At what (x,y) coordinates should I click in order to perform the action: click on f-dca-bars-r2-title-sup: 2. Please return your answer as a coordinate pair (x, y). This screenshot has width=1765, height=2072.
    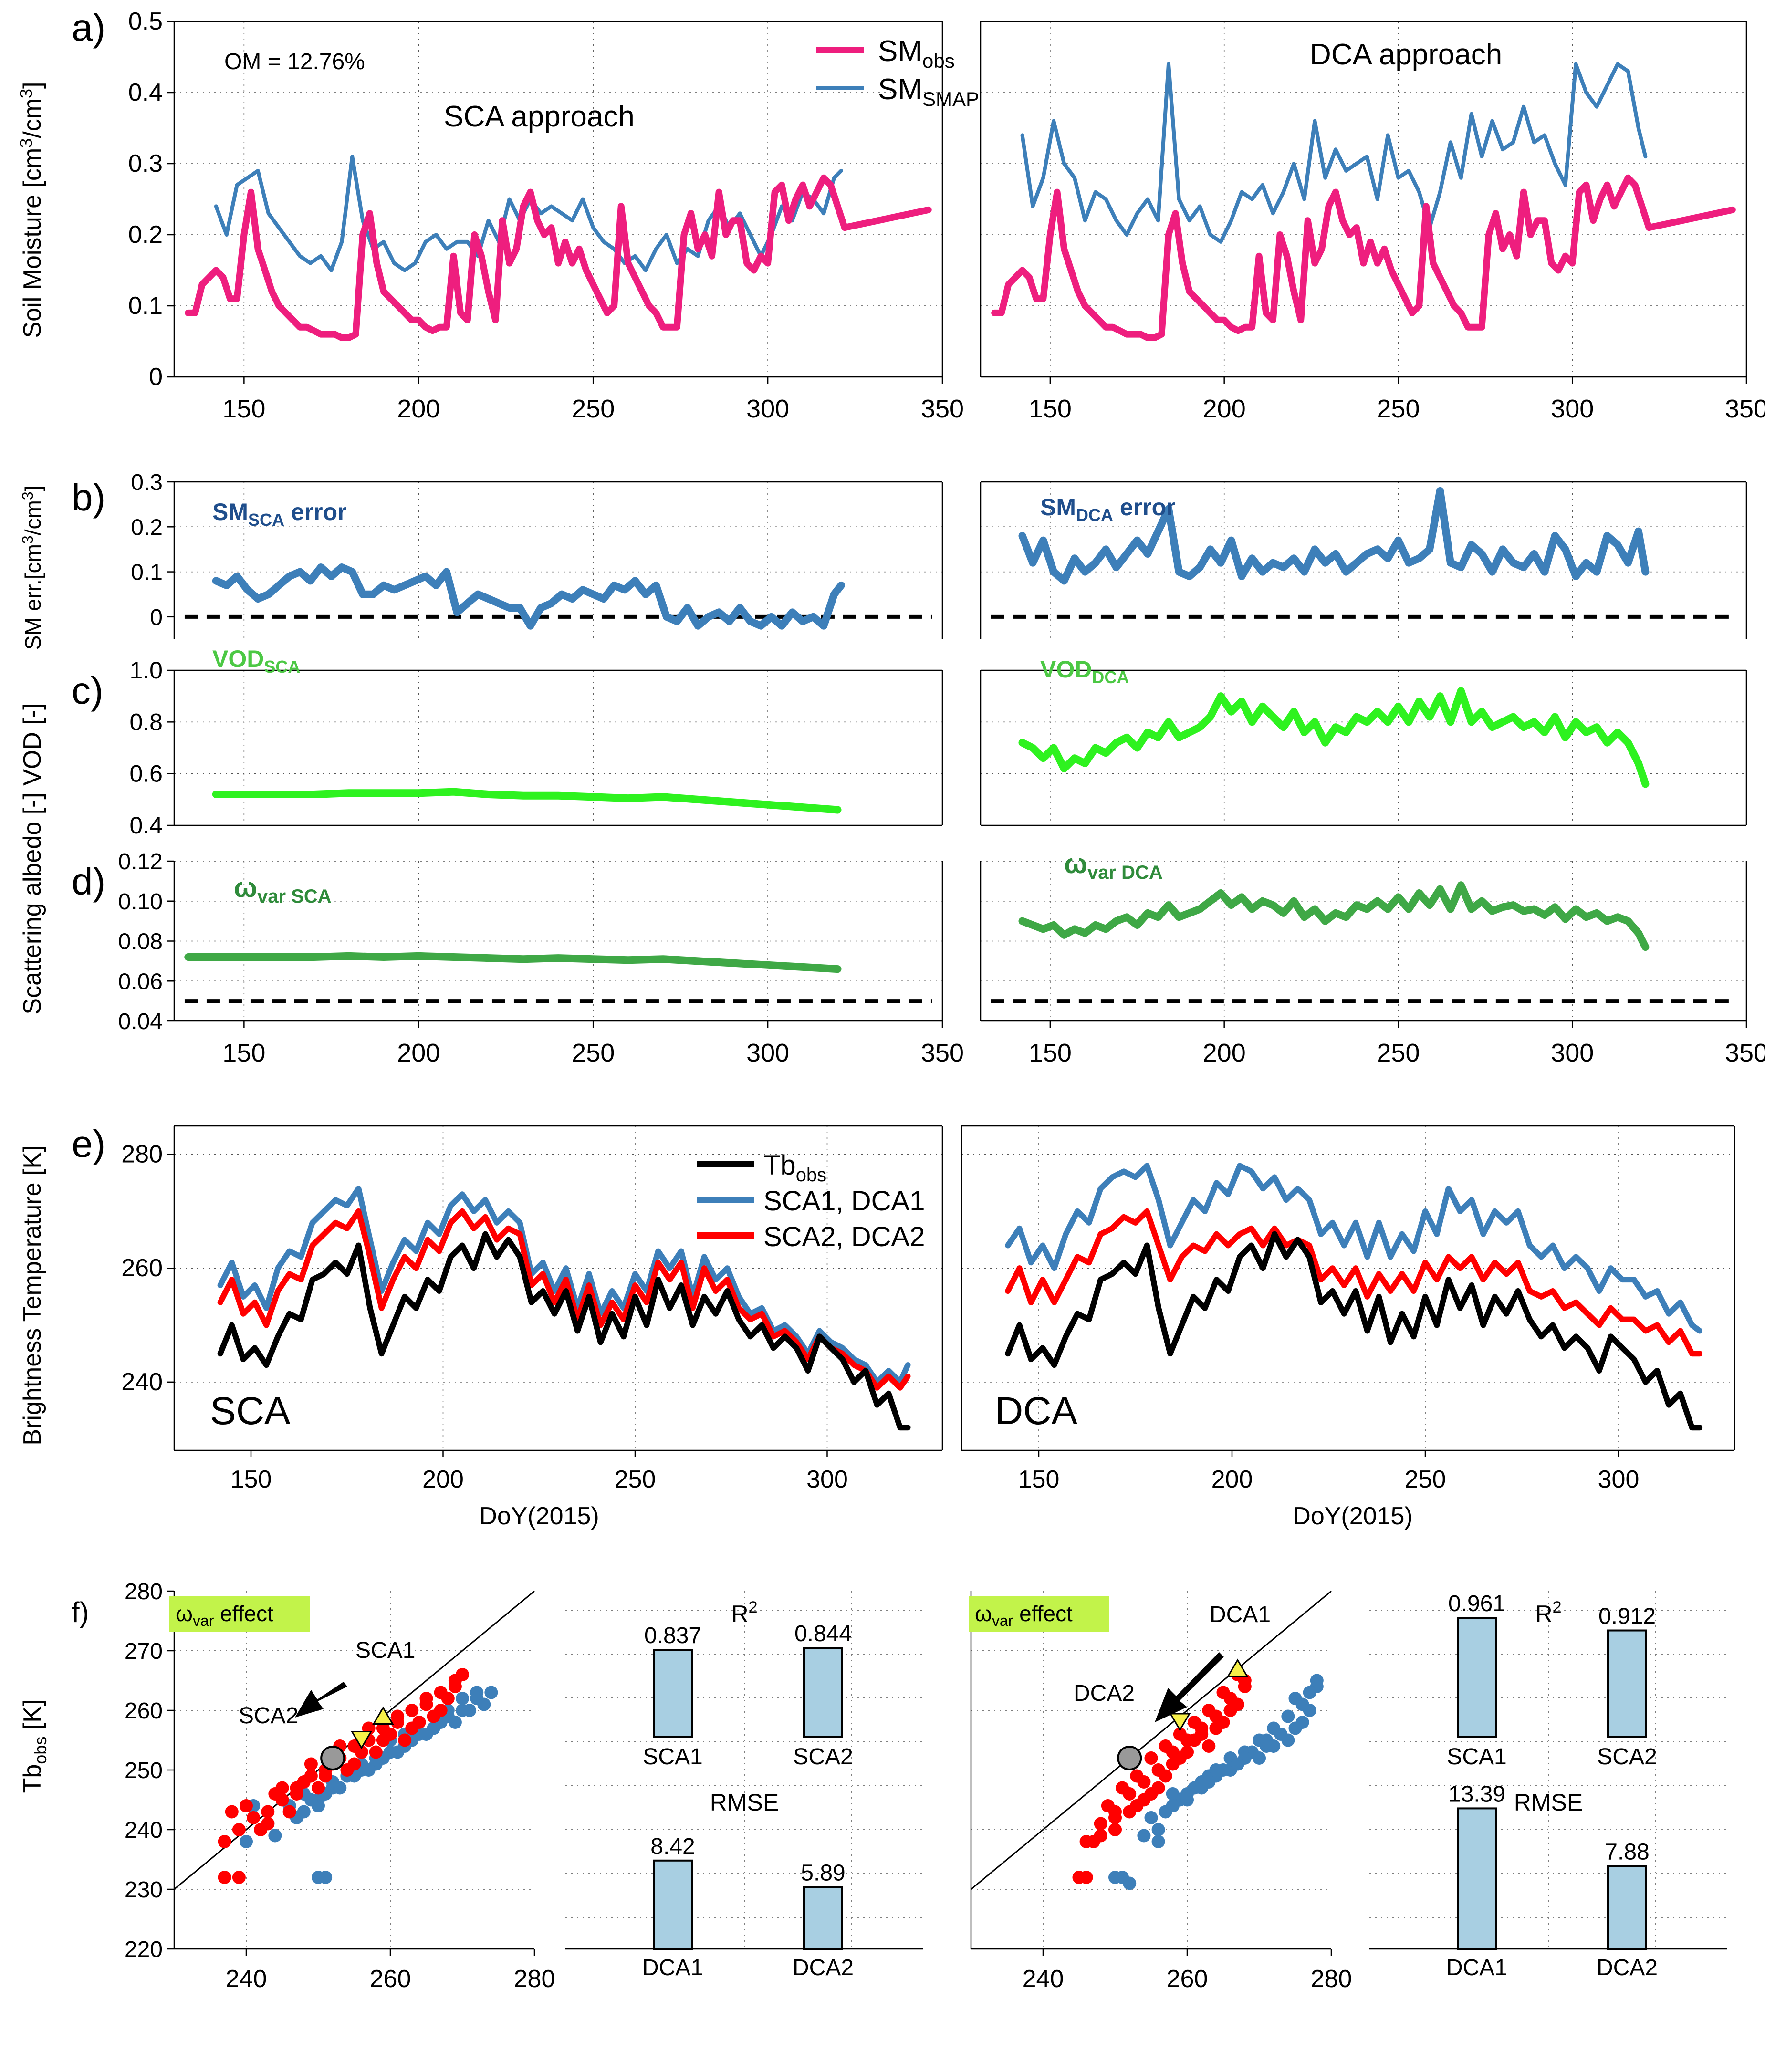
    Looking at the image, I should click on (1557, 1607).